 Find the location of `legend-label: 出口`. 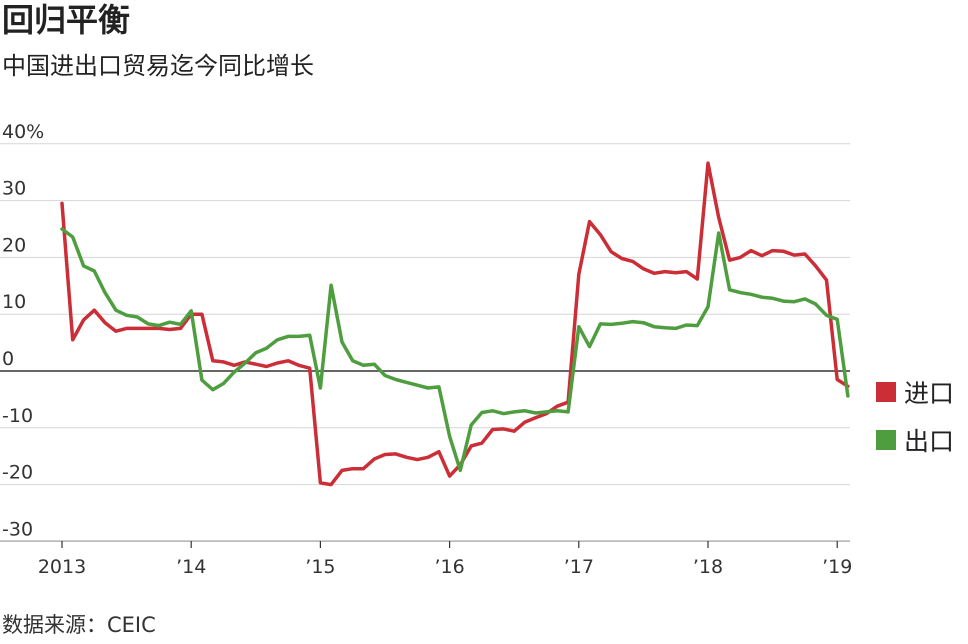

legend-label: 出口 is located at coordinates (929, 441).